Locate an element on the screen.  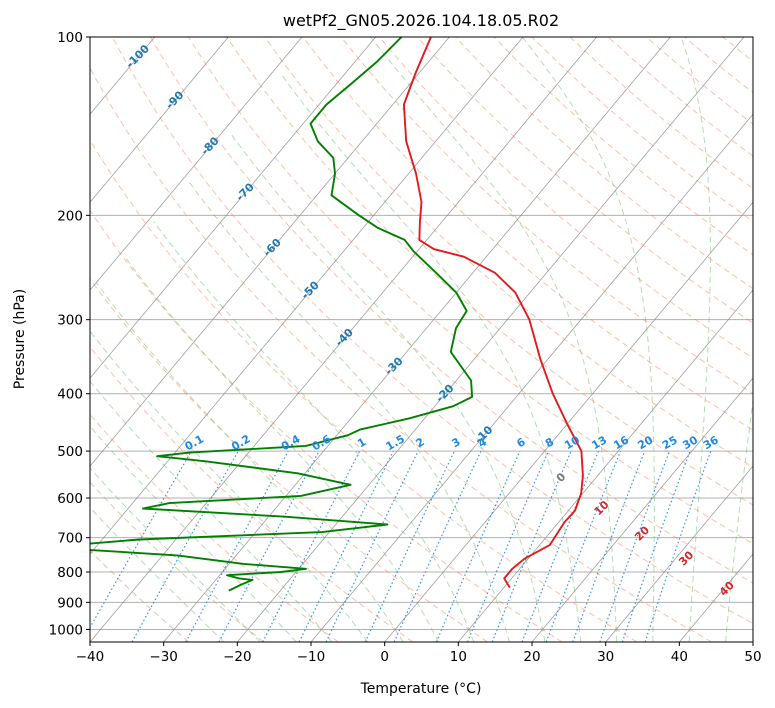
y-axis-label: Pressure (hPa) is located at coordinates (20, 339).